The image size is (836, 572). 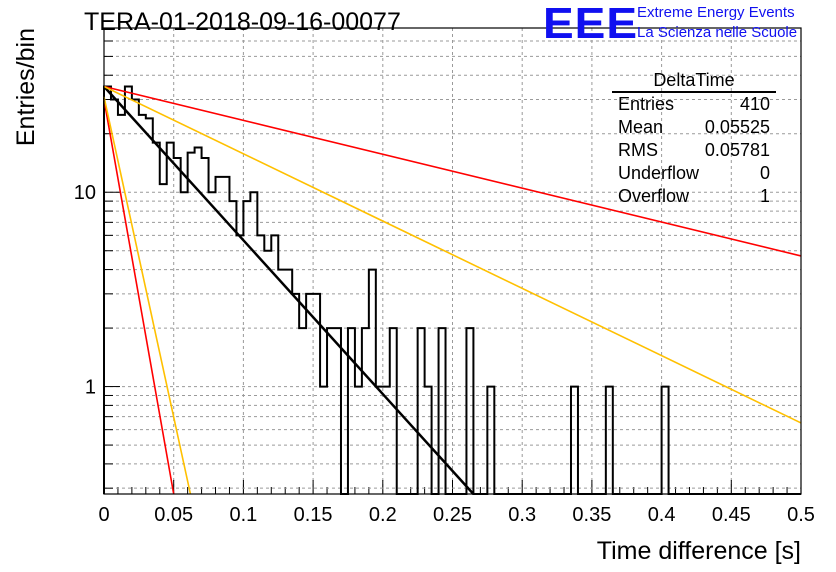 What do you see at coordinates (699, 551) in the screenshot?
I see `x-axis-title: Time difference [s]` at bounding box center [699, 551].